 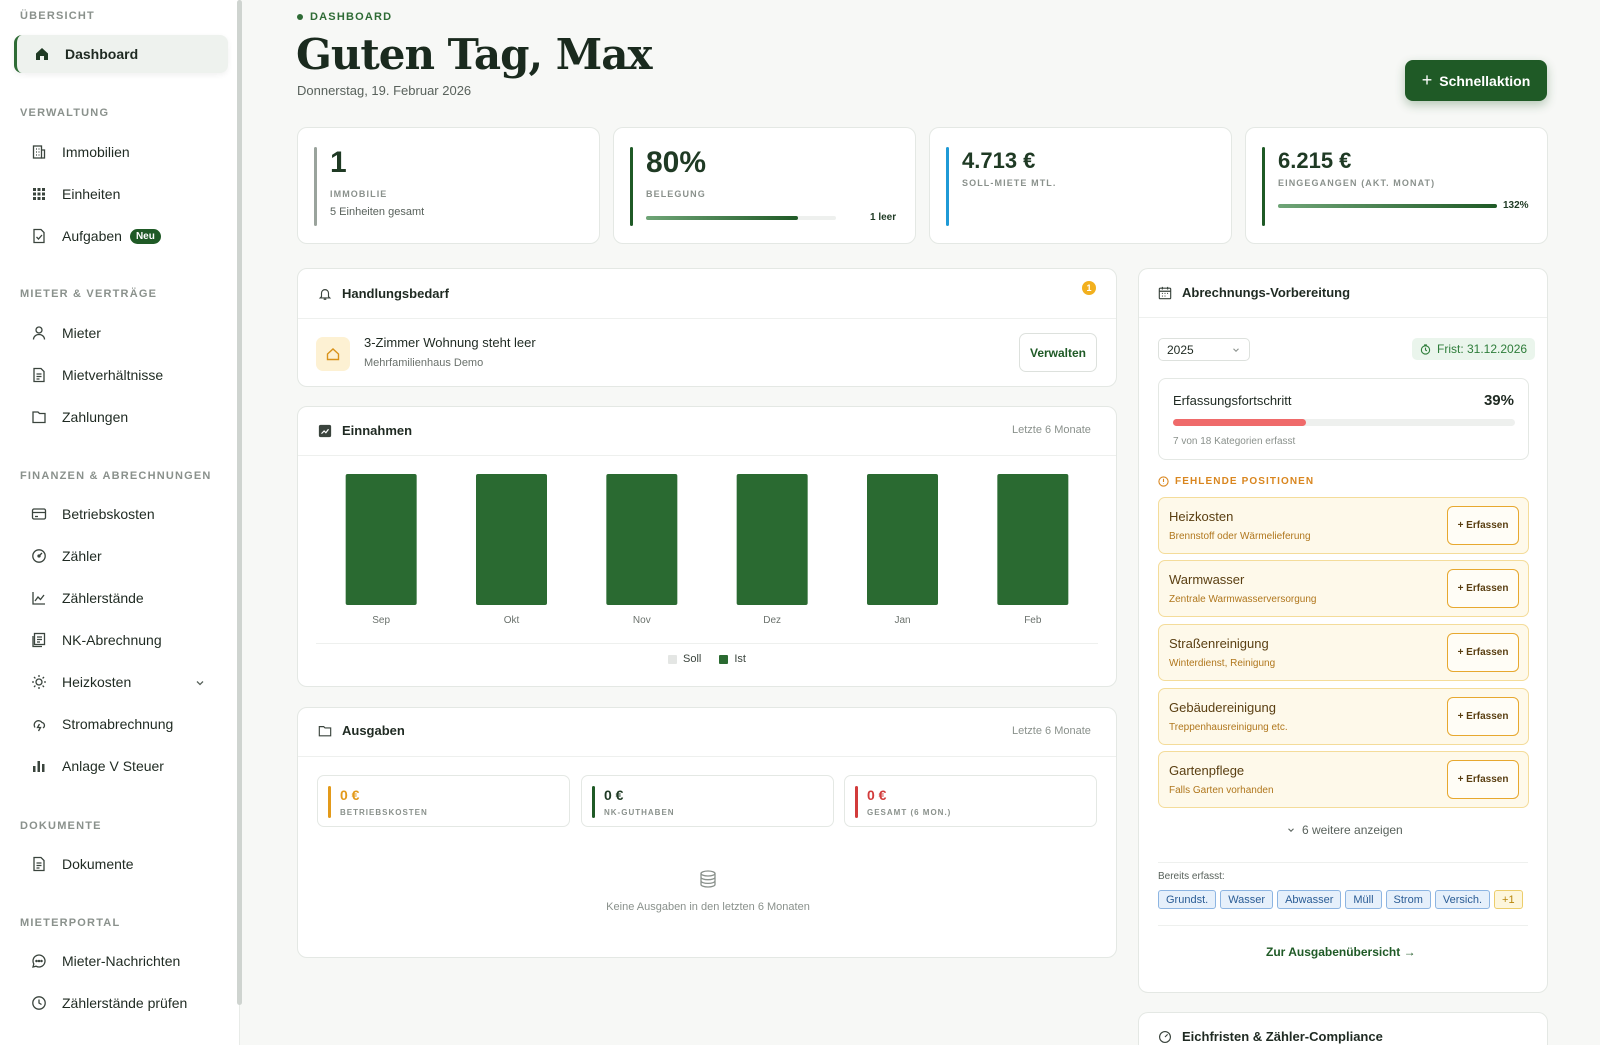 I want to click on kpi-card-soll-miete: 4.713 € SOLL-MIETE MTL., so click(x=1080, y=185).